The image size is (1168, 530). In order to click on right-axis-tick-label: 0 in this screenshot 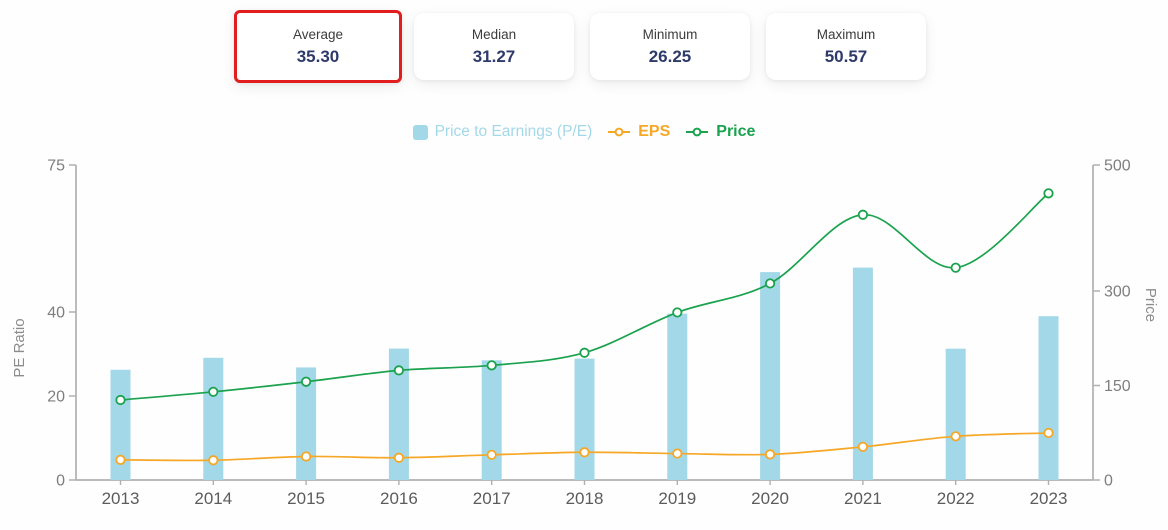, I will do `click(1108, 481)`.